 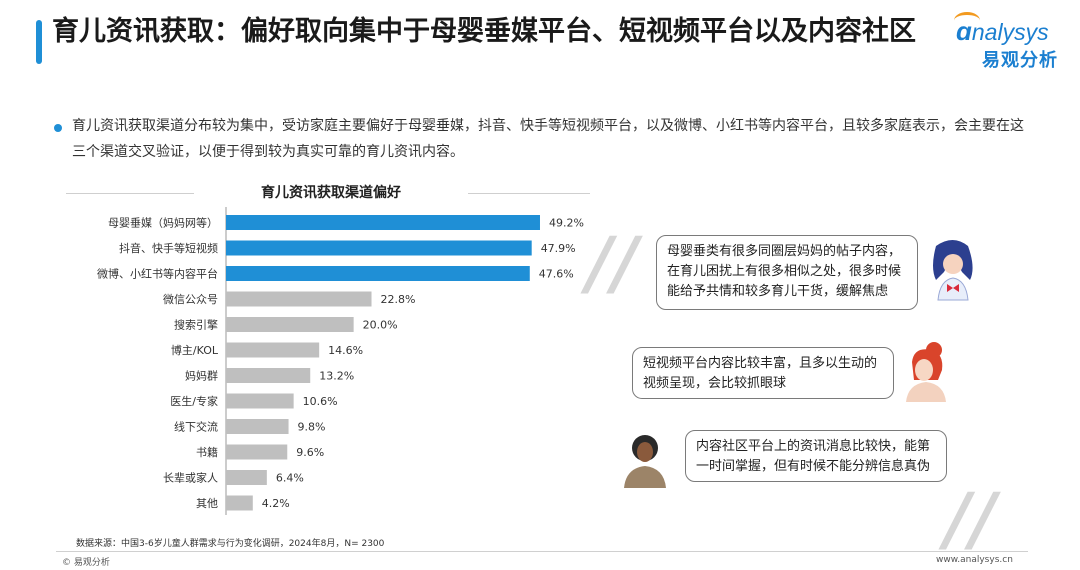 What do you see at coordinates (201, 376) in the screenshot?
I see `category-label: 妈妈群` at bounding box center [201, 376].